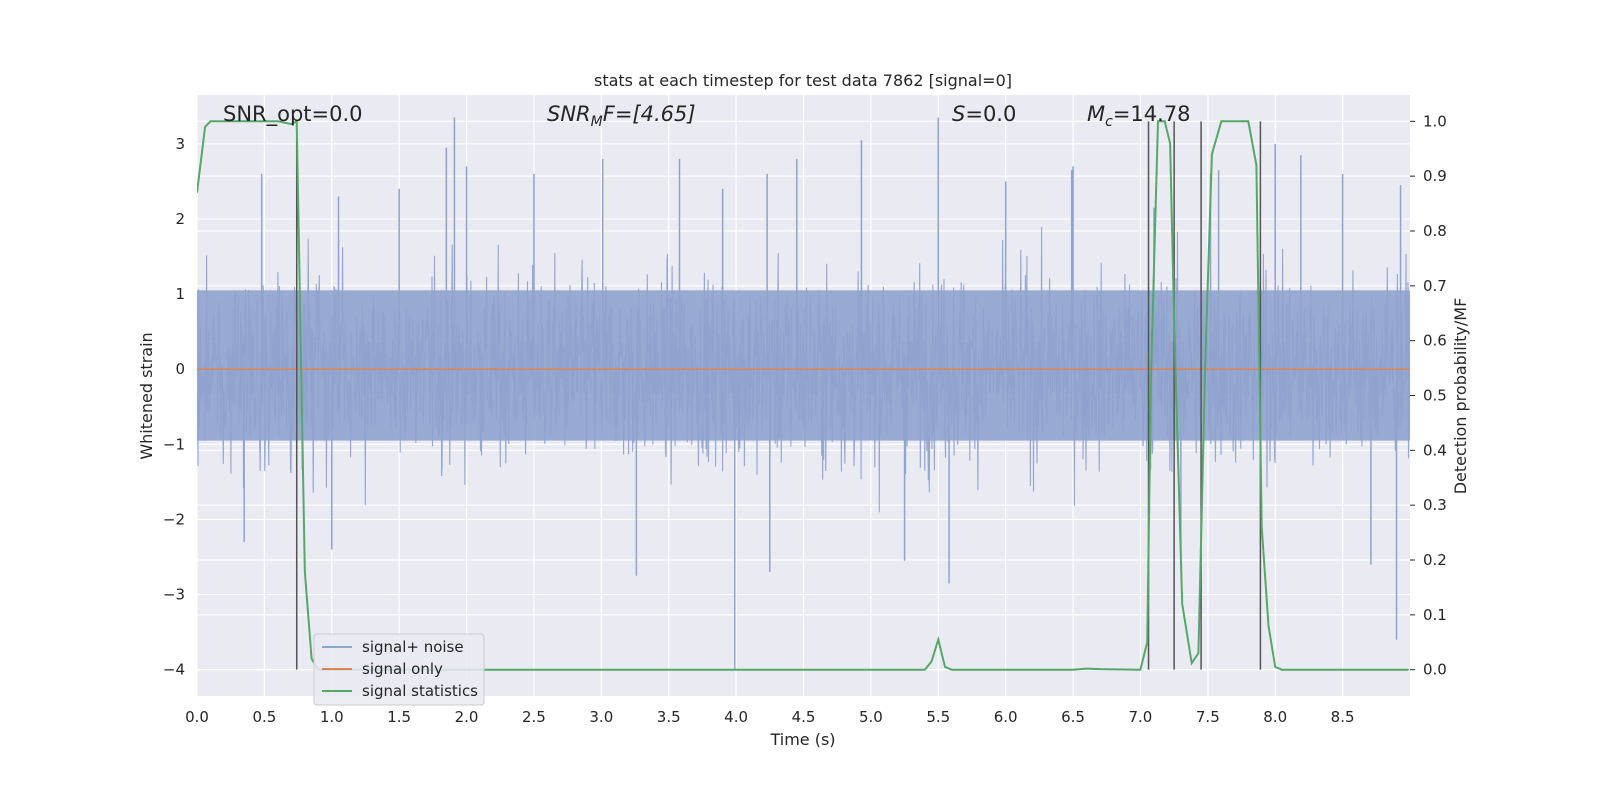  I want to click on y-tick-label: −3, so click(174, 595).